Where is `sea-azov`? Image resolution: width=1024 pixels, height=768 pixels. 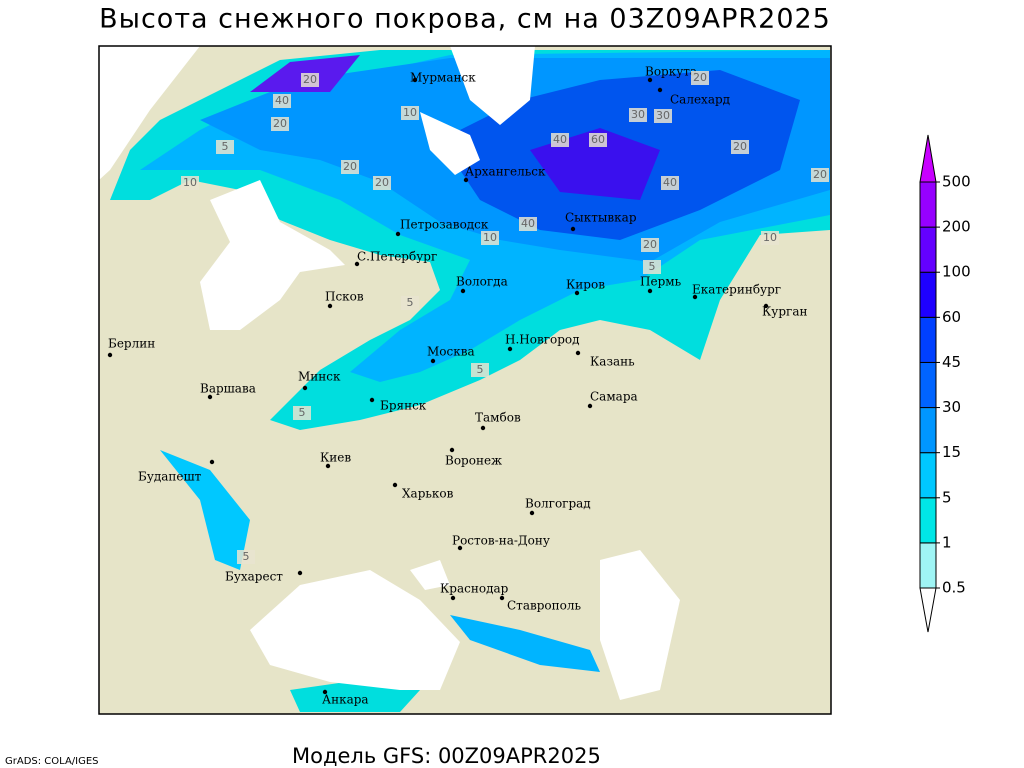
sea-azov is located at coordinates (430, 575).